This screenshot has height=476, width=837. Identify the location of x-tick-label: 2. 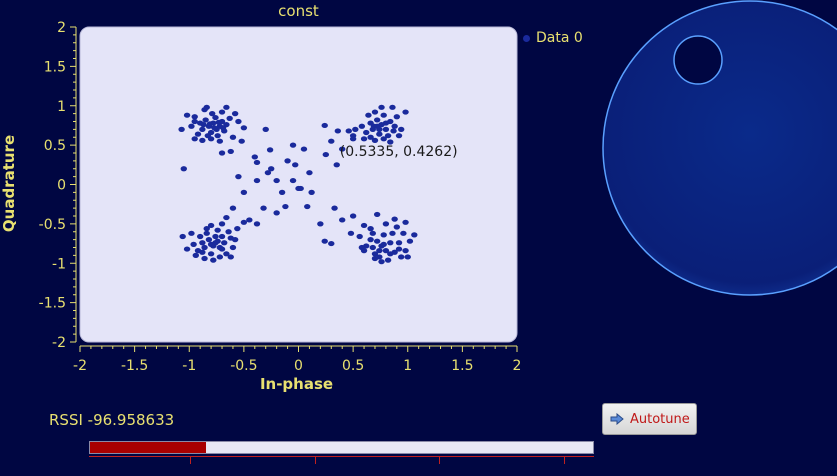
(517, 366).